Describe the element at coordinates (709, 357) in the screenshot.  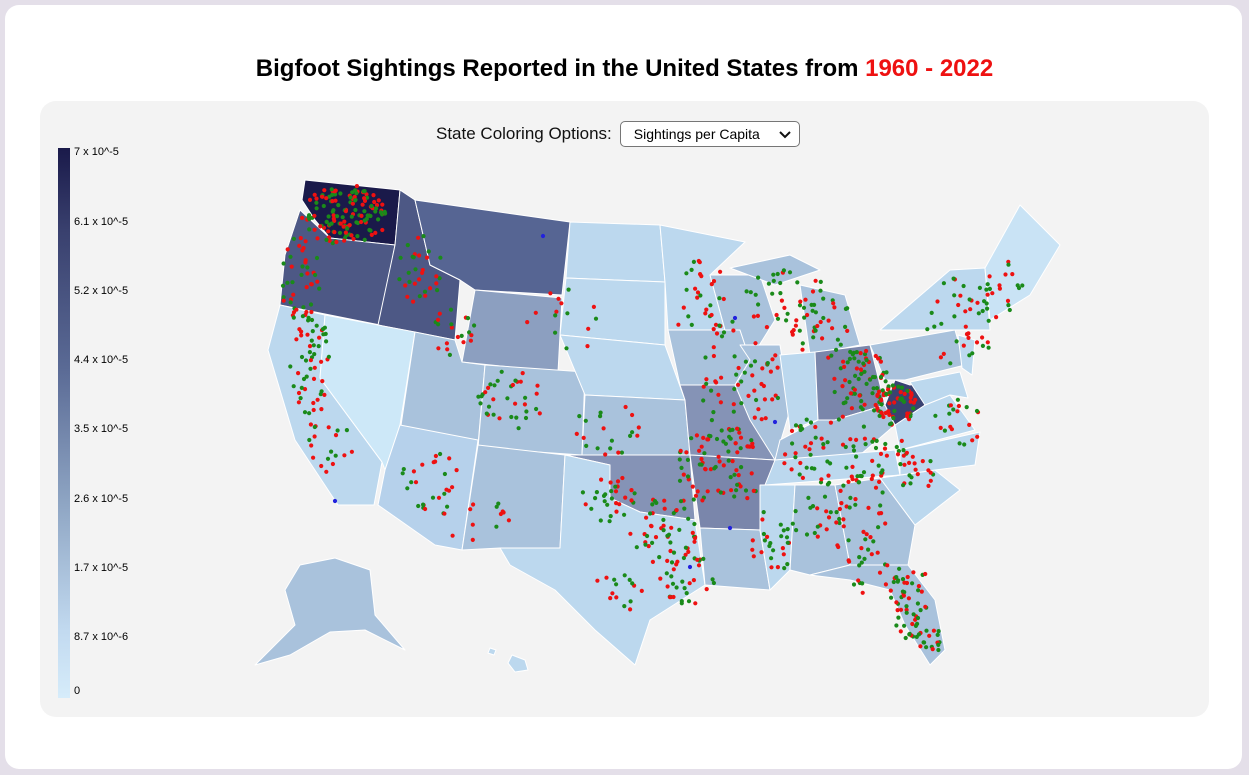
I see `state-iowa` at that location.